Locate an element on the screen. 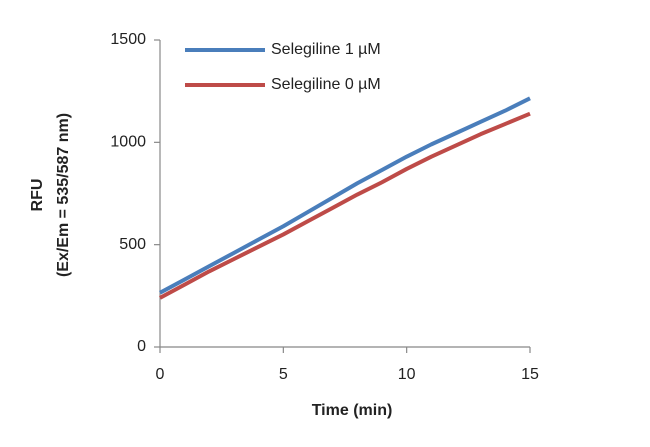 The width and height of the screenshot is (650, 447). x-tick-label: 15 is located at coordinates (530, 374).